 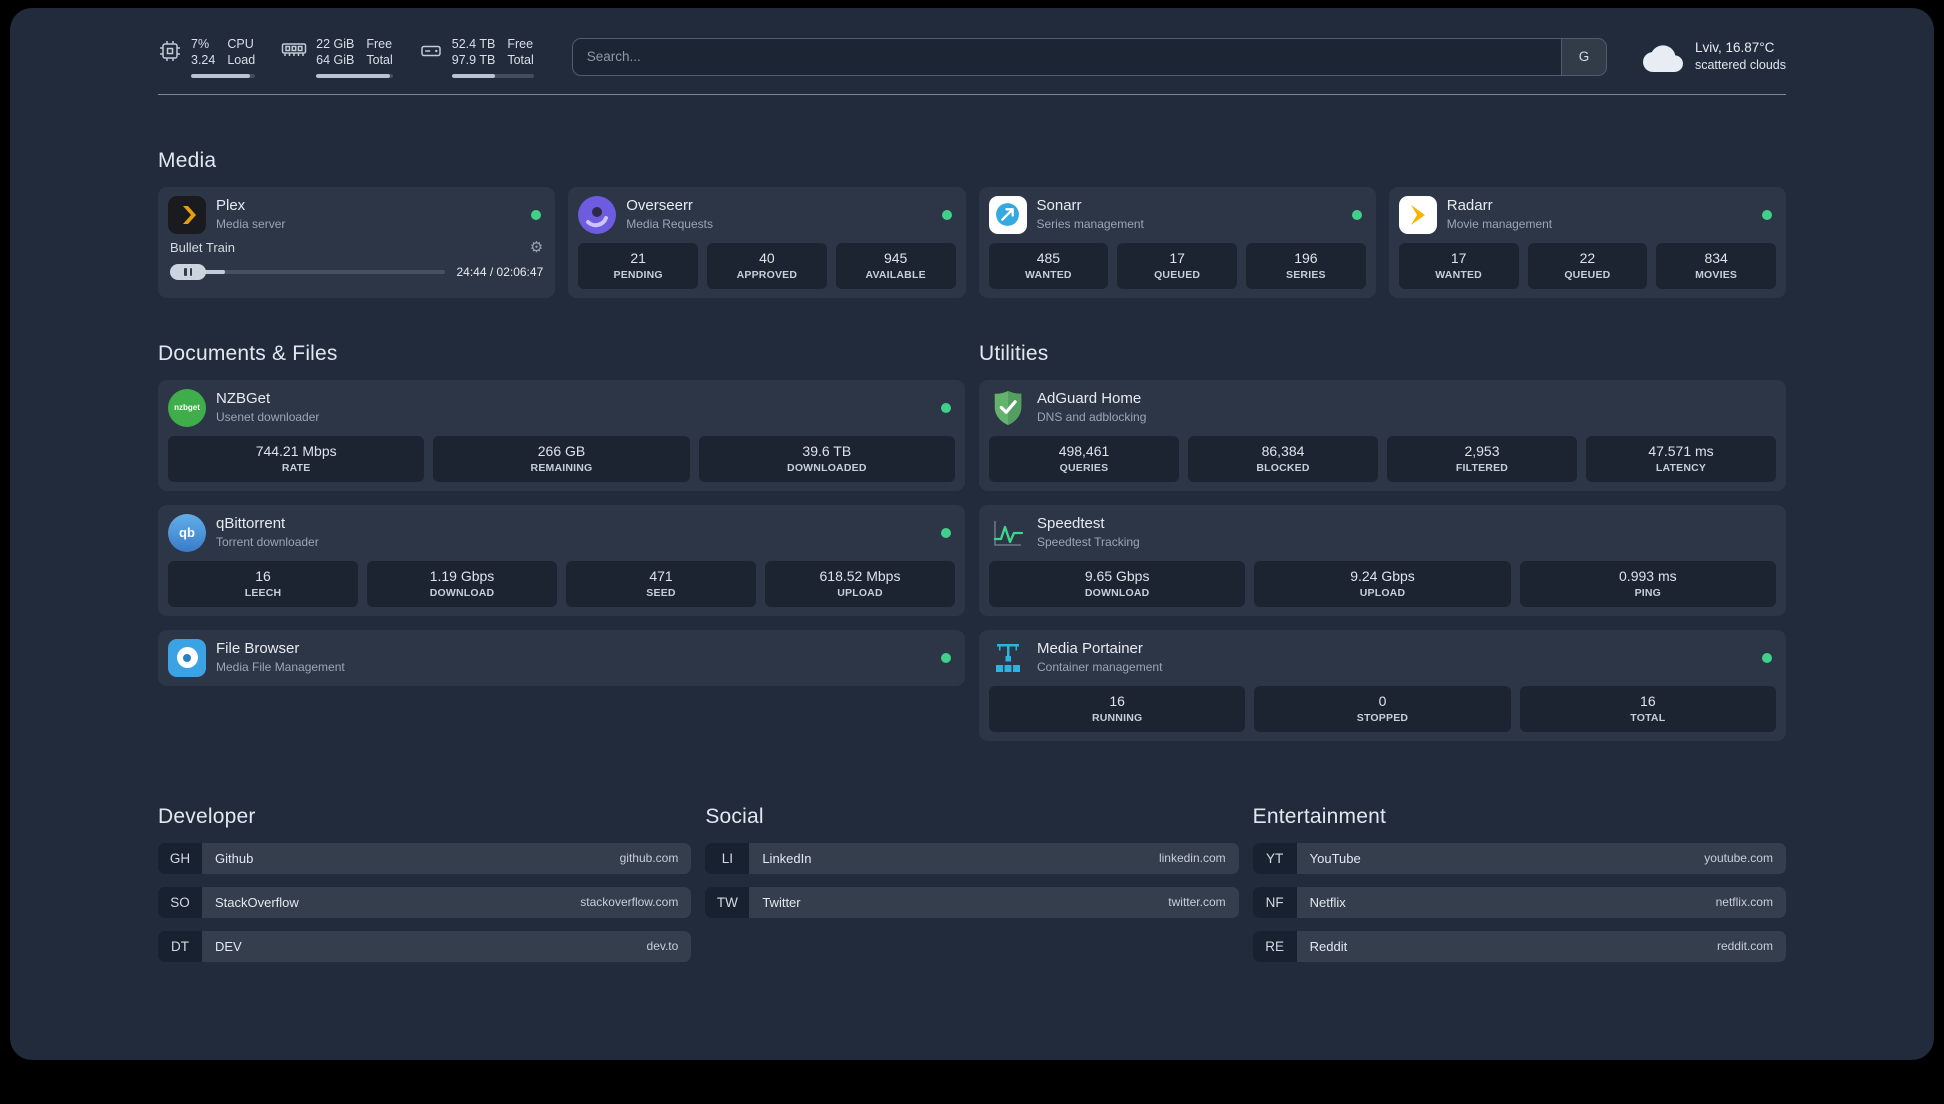 I want to click on now-playing-title: Bullet Train, so click(x=203, y=247).